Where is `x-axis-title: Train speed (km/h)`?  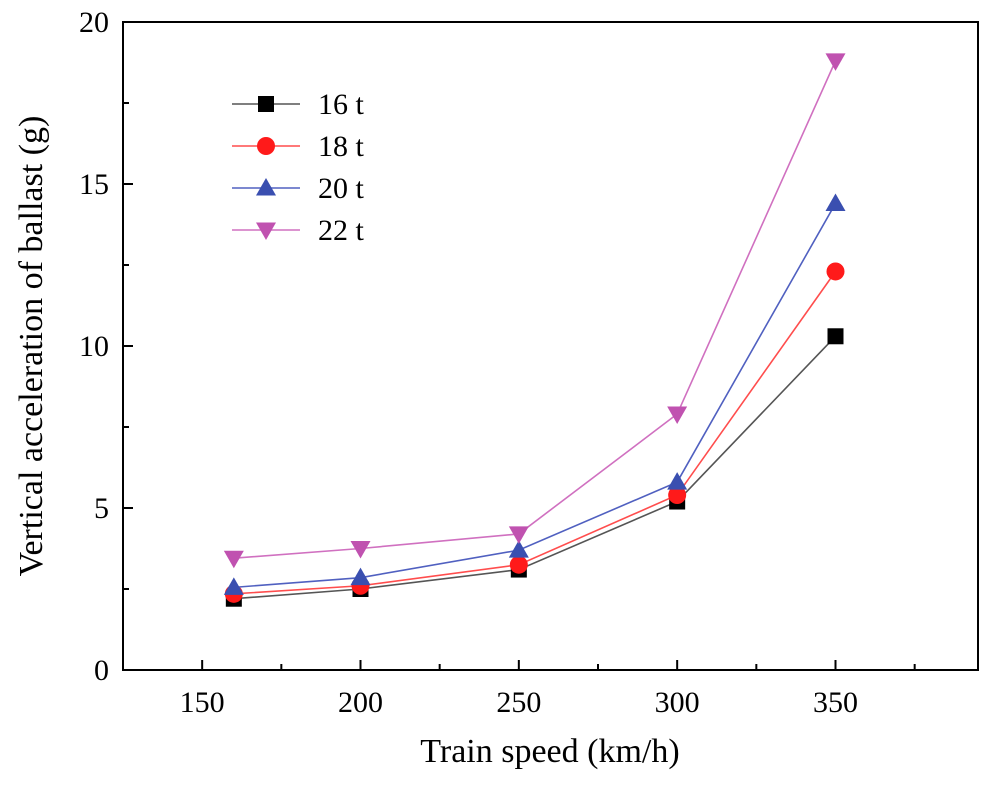
x-axis-title: Train speed (km/h) is located at coordinates (549, 751).